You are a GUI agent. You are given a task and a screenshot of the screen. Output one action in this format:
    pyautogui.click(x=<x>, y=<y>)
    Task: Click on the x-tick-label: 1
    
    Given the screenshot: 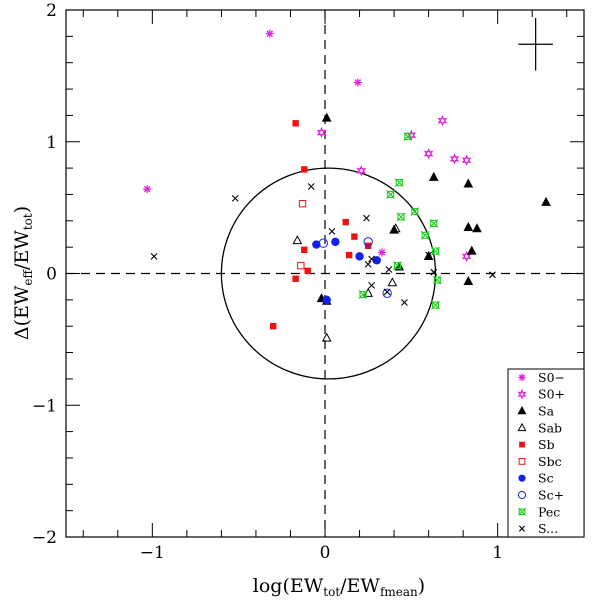 What is the action you would take?
    pyautogui.click(x=497, y=553)
    